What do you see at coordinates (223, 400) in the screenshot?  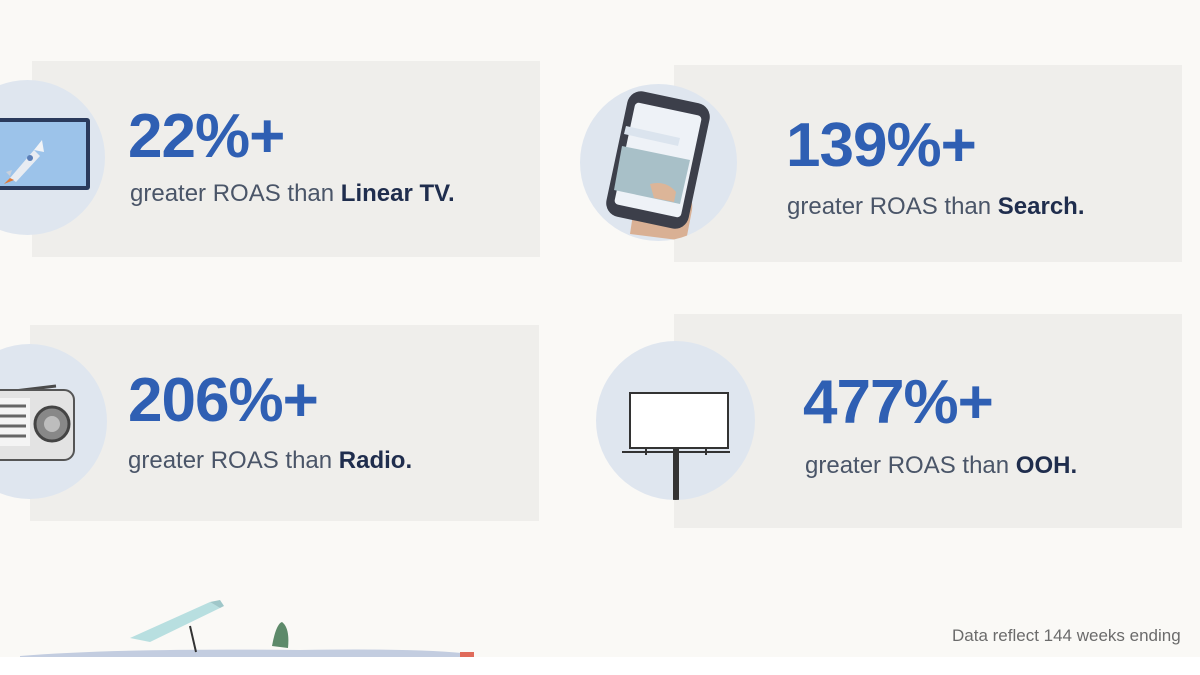 I see `stat-value: 206%+` at bounding box center [223, 400].